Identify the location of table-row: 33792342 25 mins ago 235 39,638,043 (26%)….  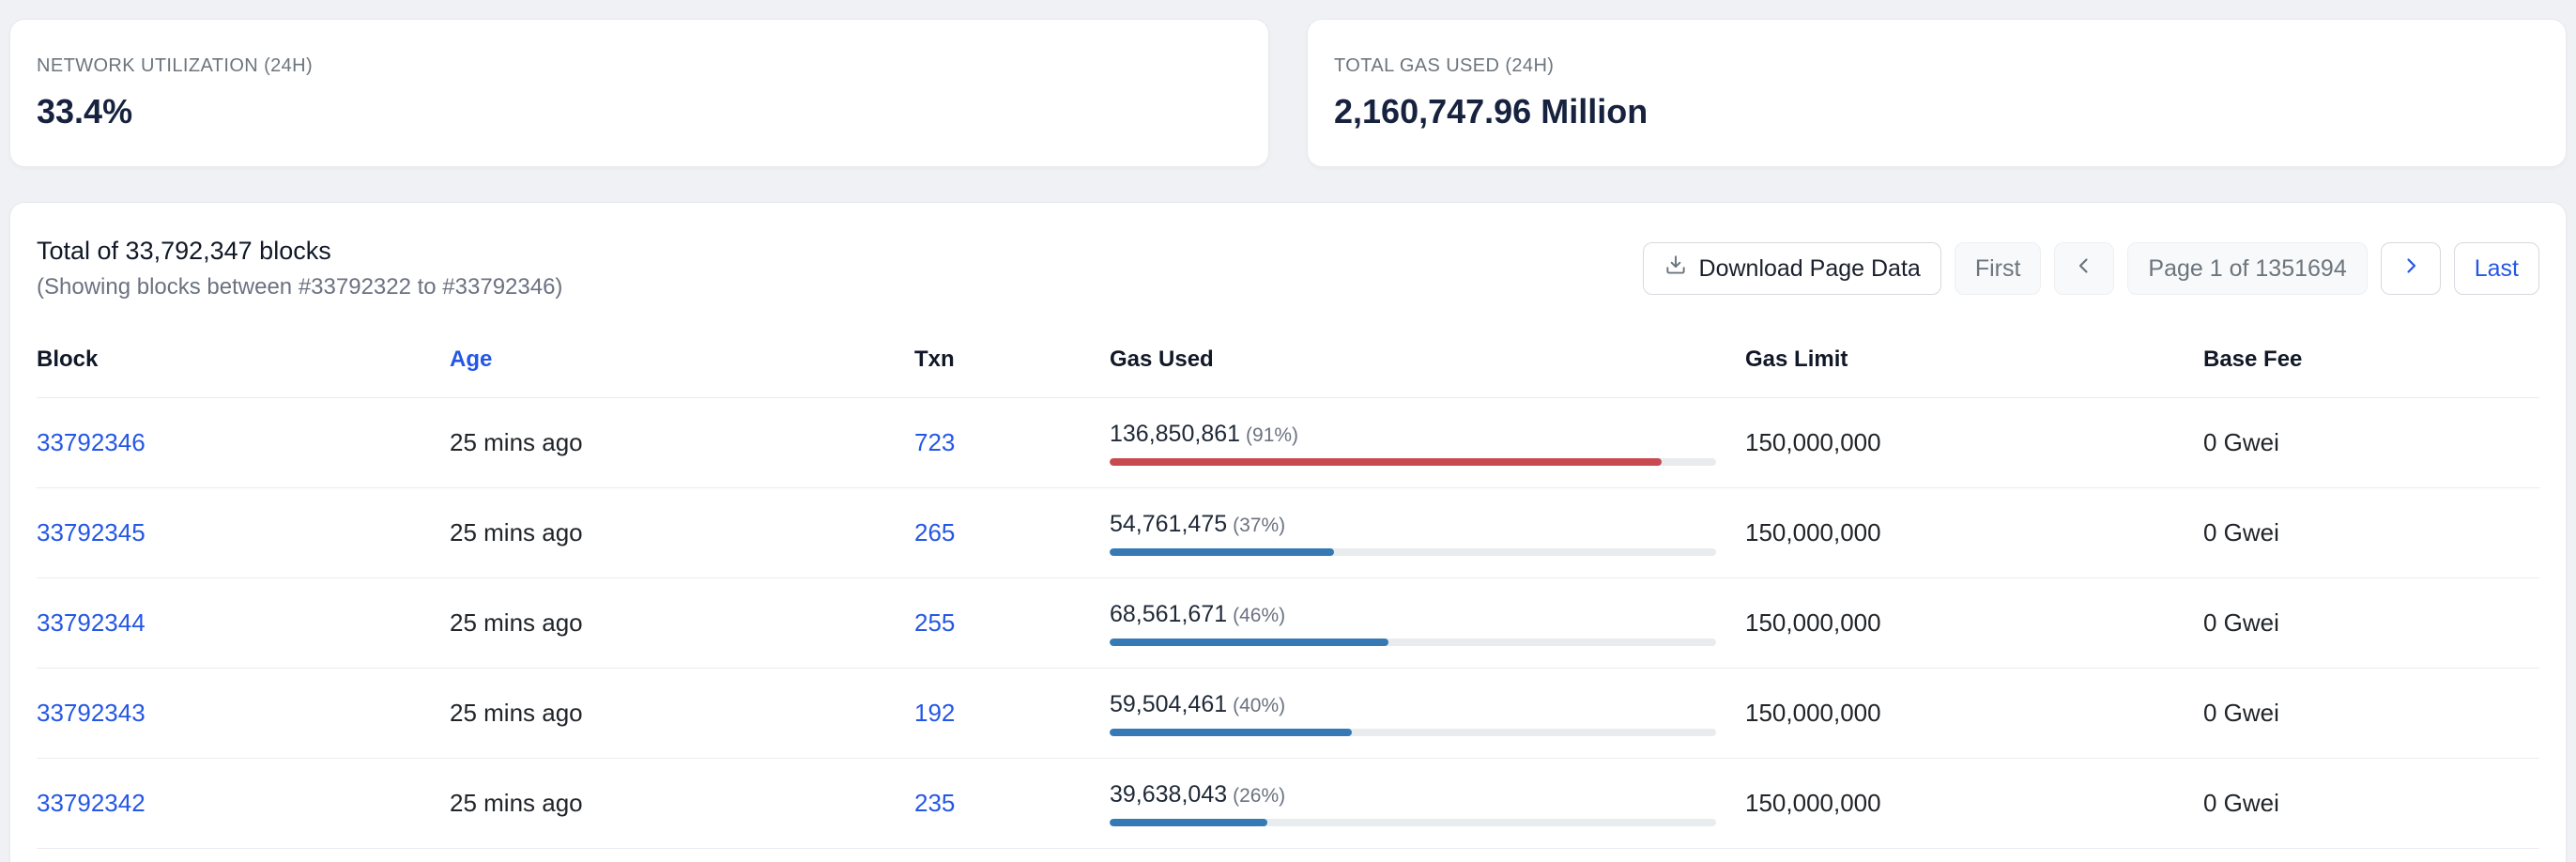
(1288, 804).